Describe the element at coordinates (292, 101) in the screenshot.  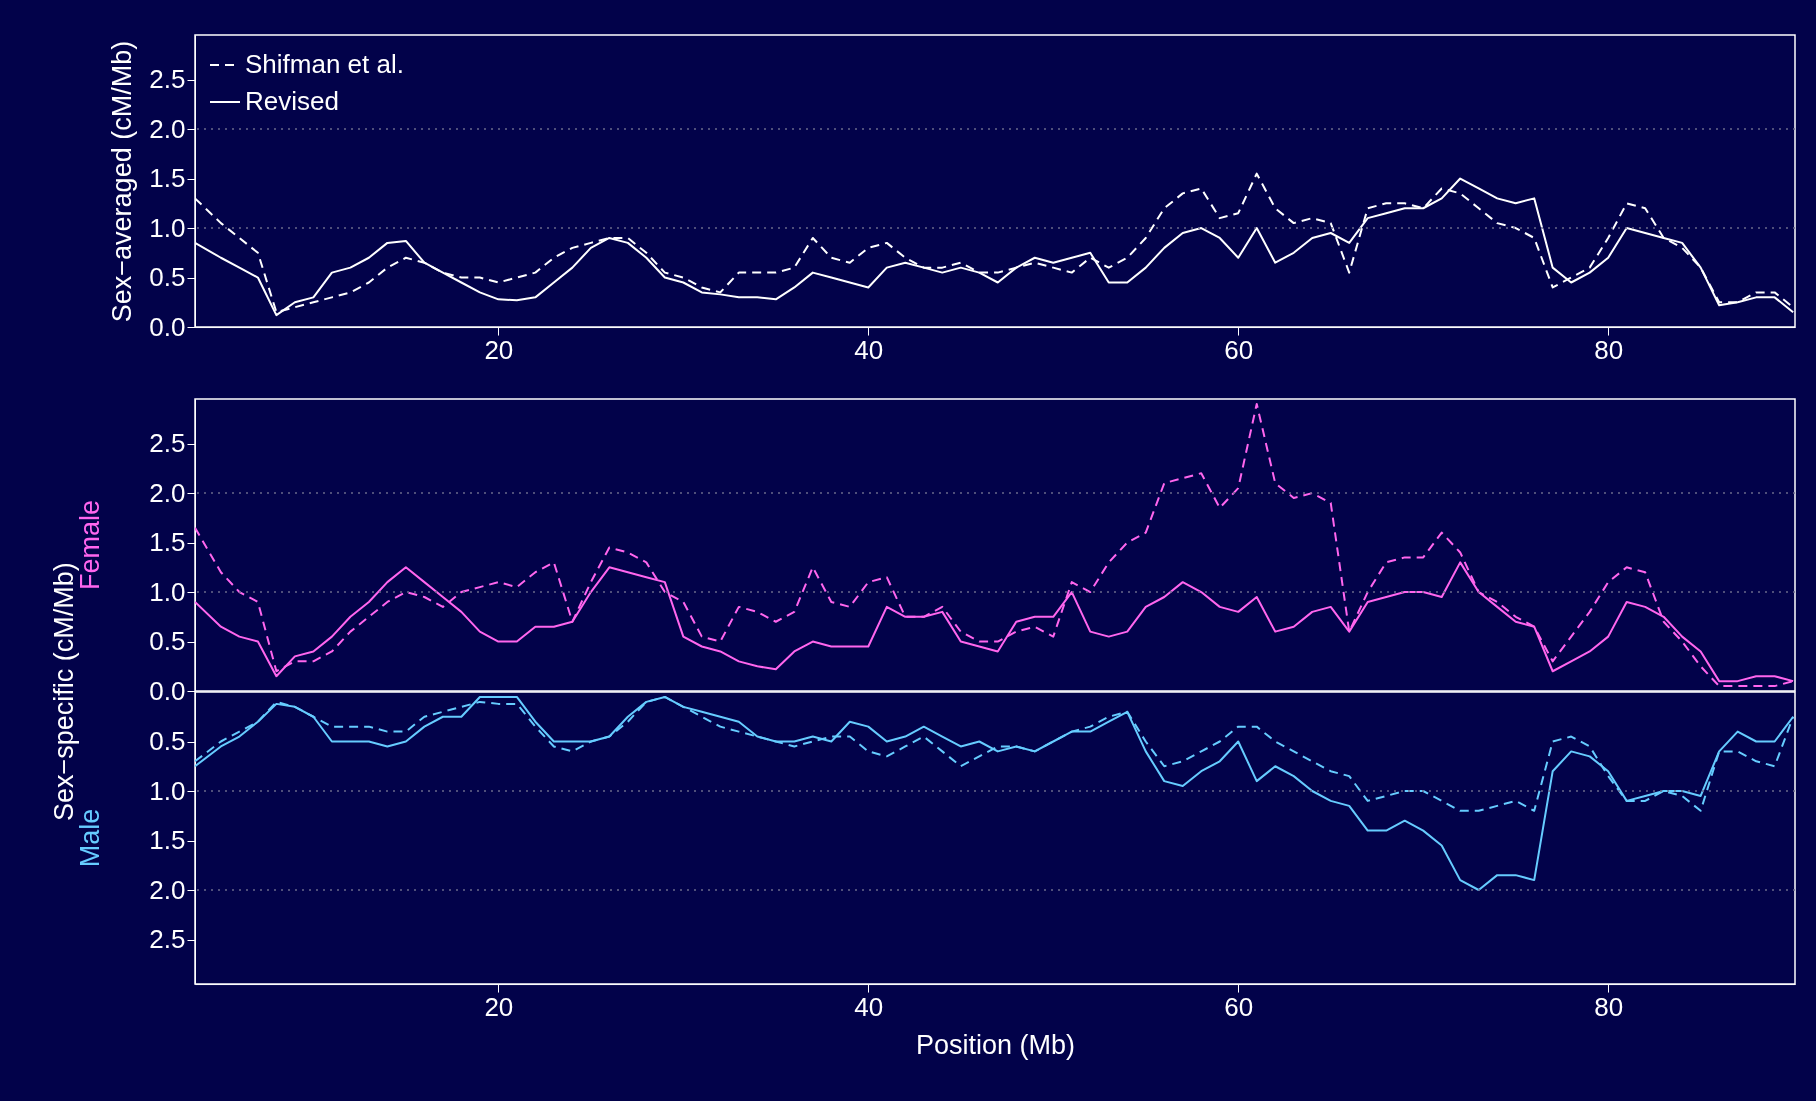
I see `legend-label: Revised` at that location.